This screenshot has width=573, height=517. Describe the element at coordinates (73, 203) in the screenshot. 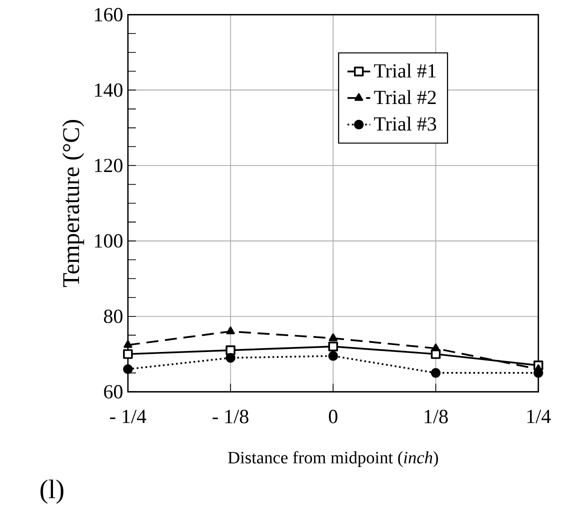

I see `y-axis-title: Temperature (°C)` at that location.